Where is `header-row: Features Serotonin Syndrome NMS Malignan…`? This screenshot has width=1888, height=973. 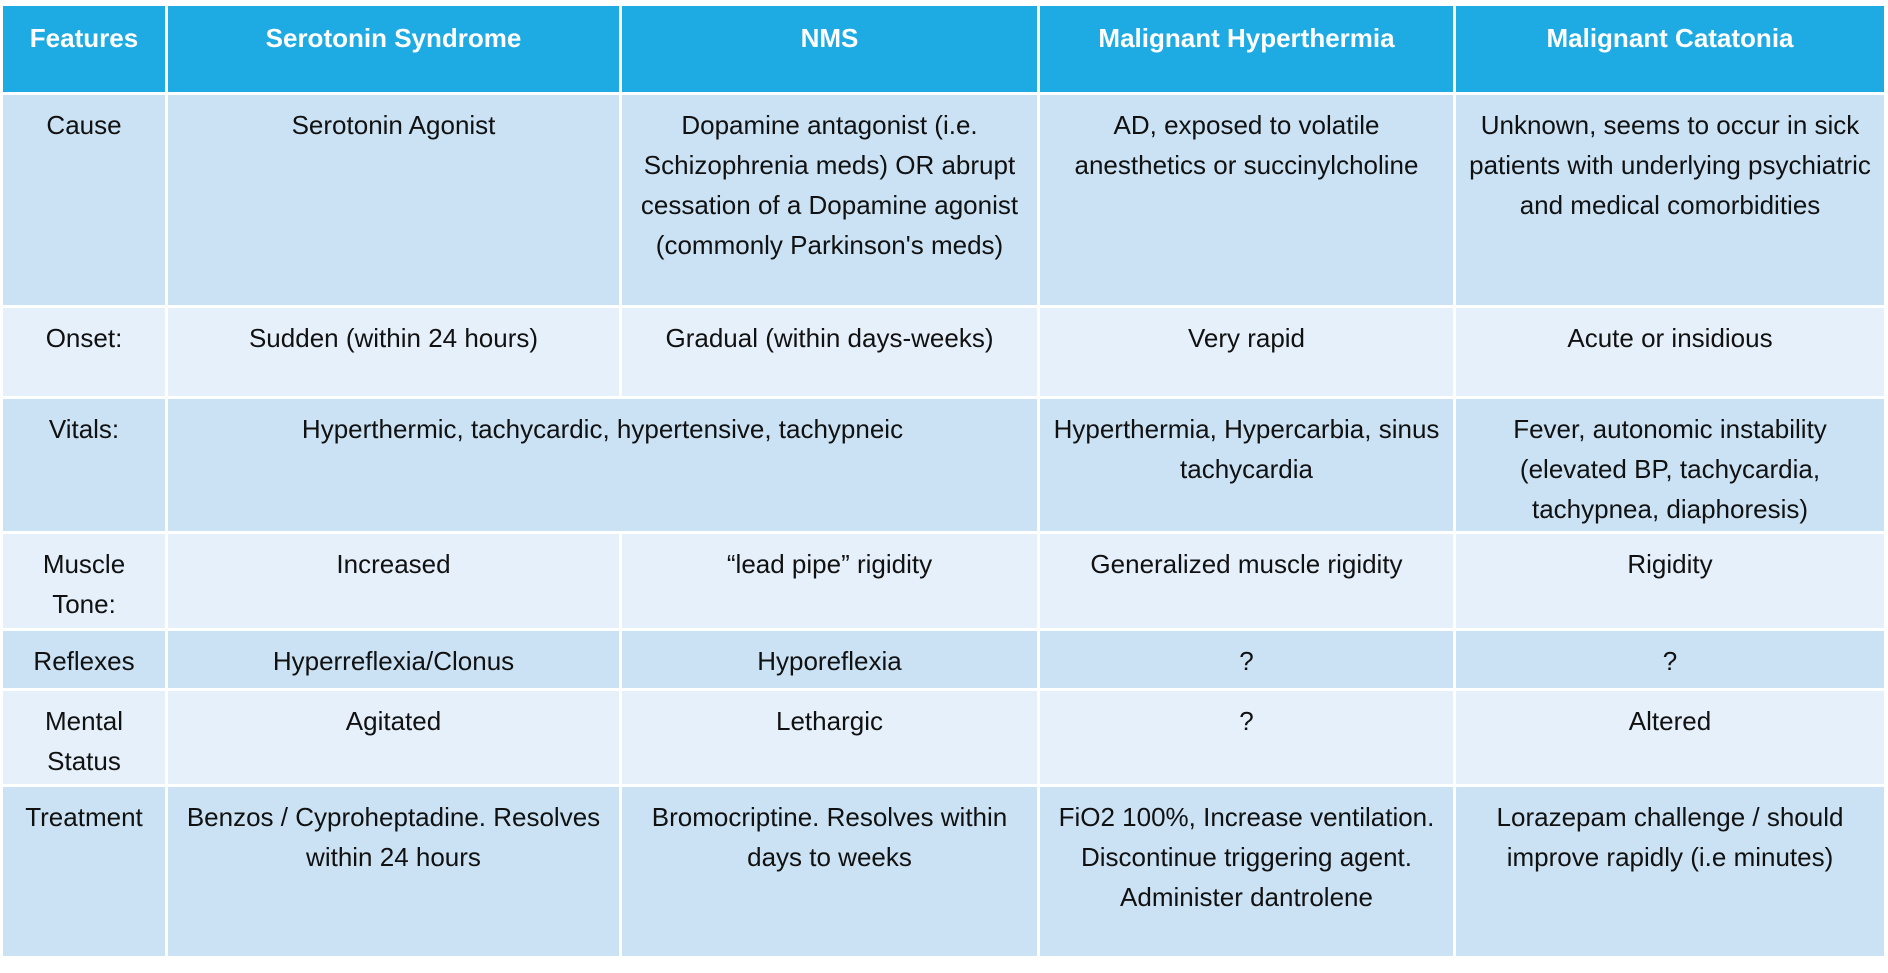
header-row: Features Serotonin Syndrome NMS Malignan… is located at coordinates (943, 49).